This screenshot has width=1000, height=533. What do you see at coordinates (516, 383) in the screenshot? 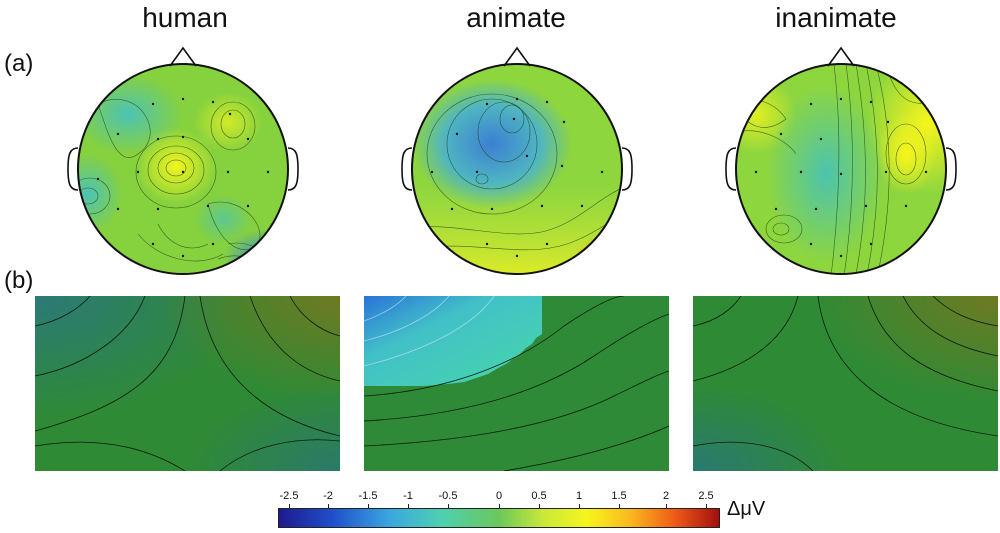
I see `zoom-map-animate` at bounding box center [516, 383].